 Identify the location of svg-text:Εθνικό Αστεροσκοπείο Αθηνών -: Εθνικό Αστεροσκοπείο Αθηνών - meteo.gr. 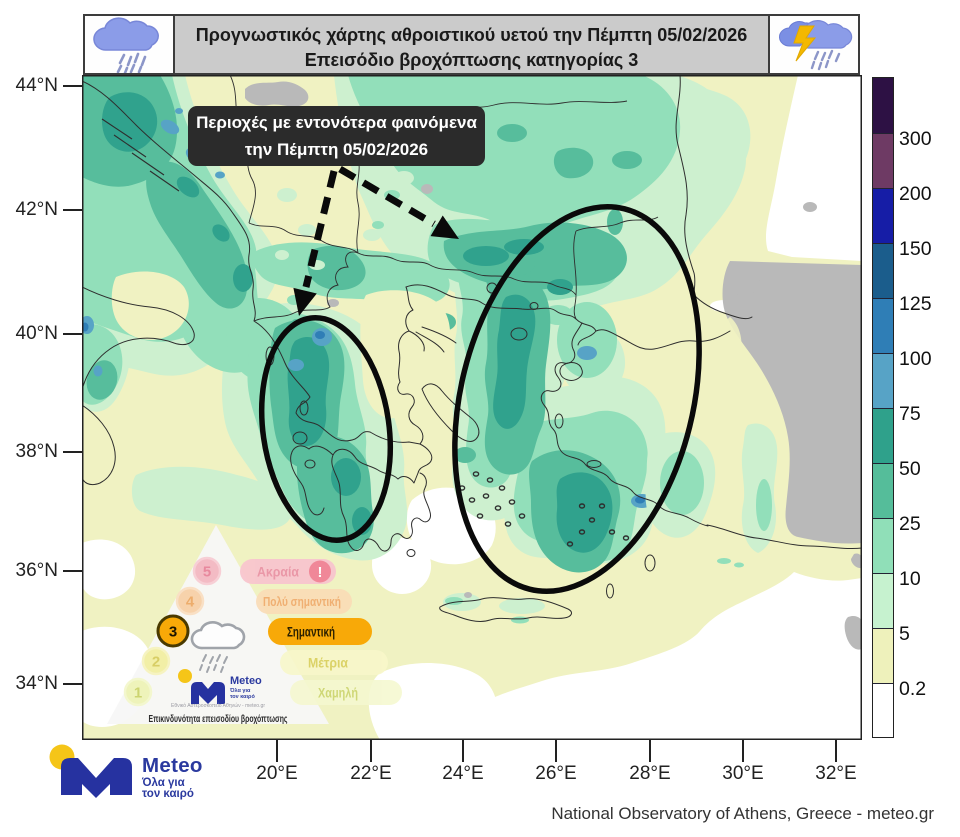
(218, 705).